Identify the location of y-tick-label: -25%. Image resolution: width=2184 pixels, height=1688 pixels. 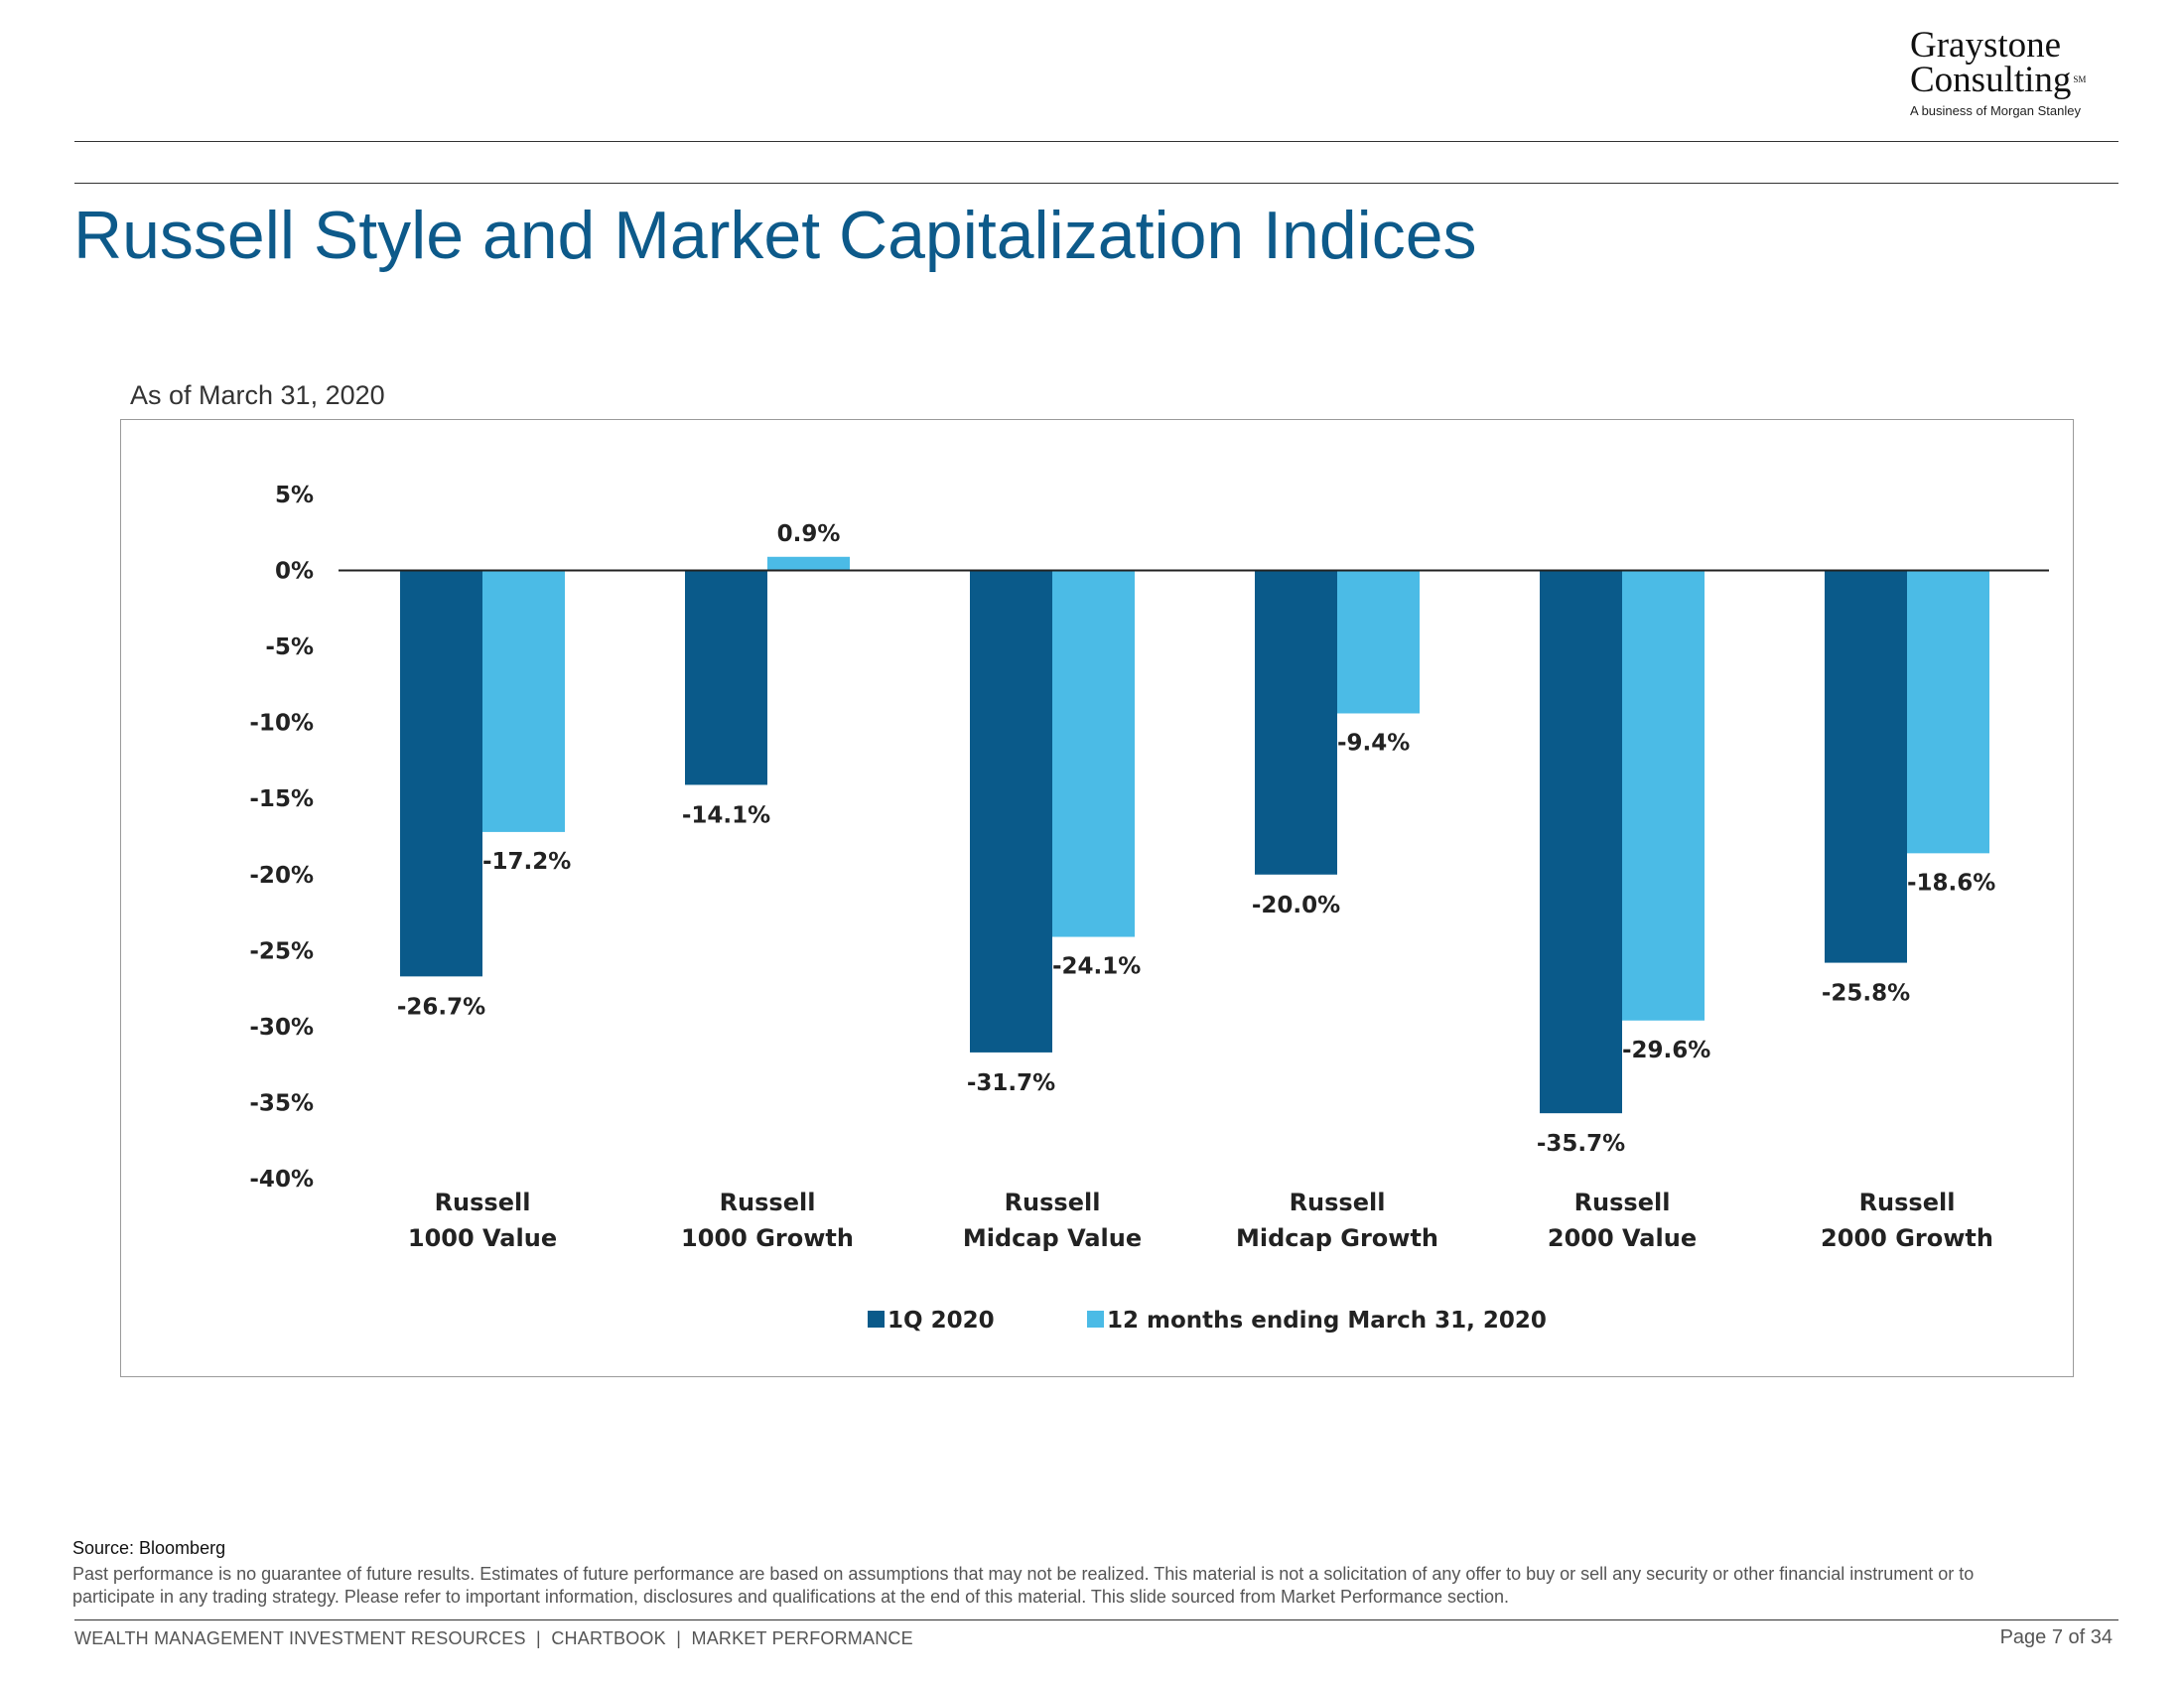
(281, 951).